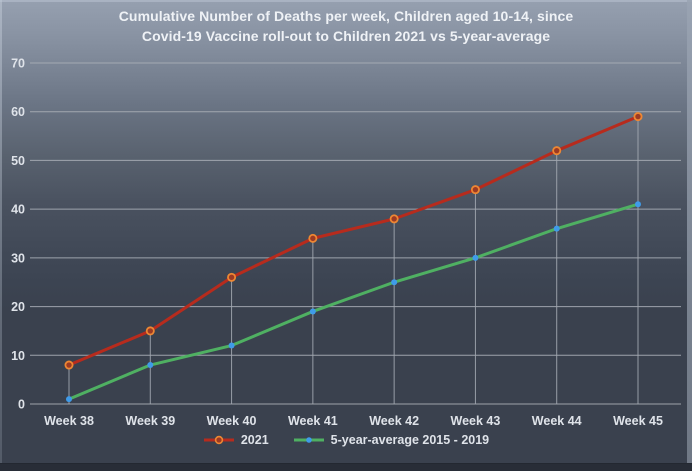 Image resolution: width=692 pixels, height=471 pixels. I want to click on y-tick-label-60: 60, so click(18, 112).